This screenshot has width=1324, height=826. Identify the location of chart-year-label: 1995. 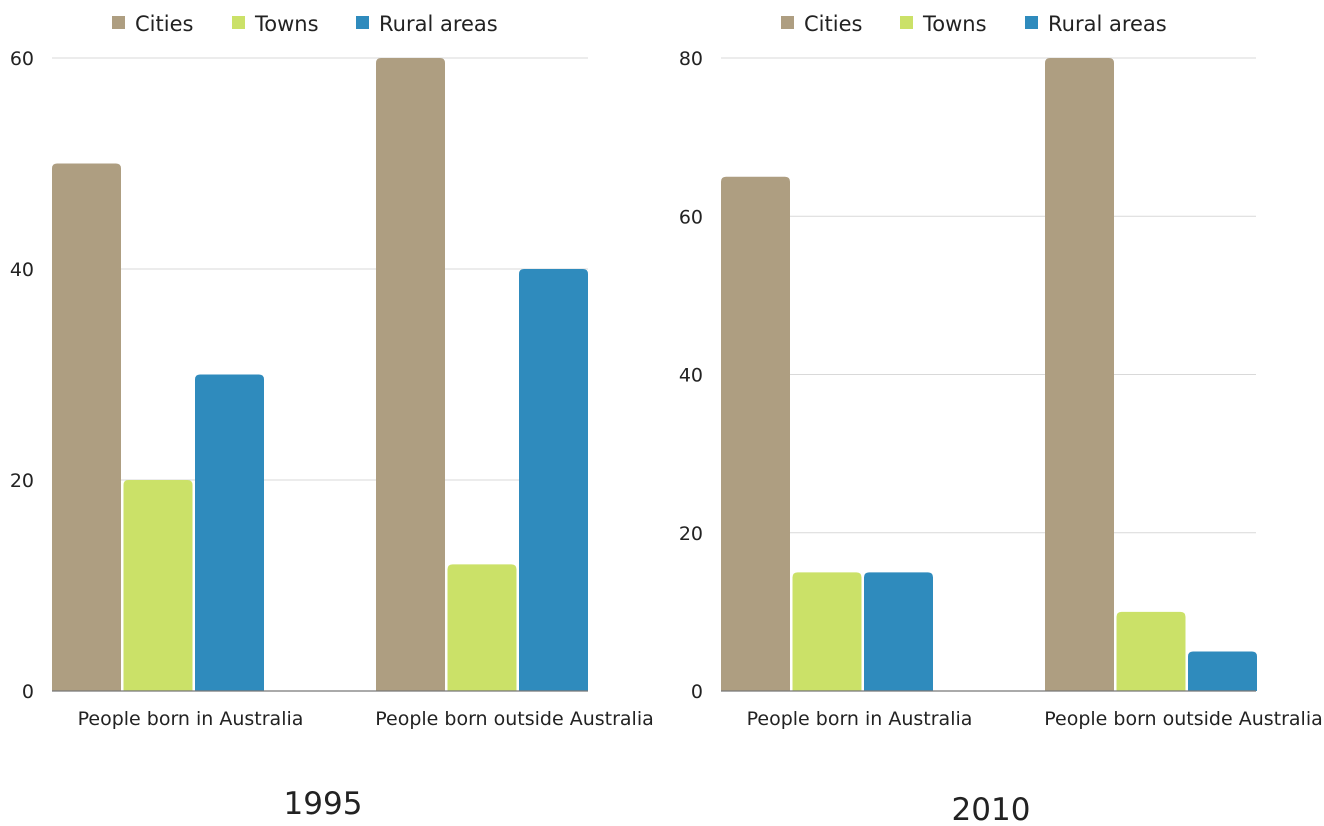
(323, 804).